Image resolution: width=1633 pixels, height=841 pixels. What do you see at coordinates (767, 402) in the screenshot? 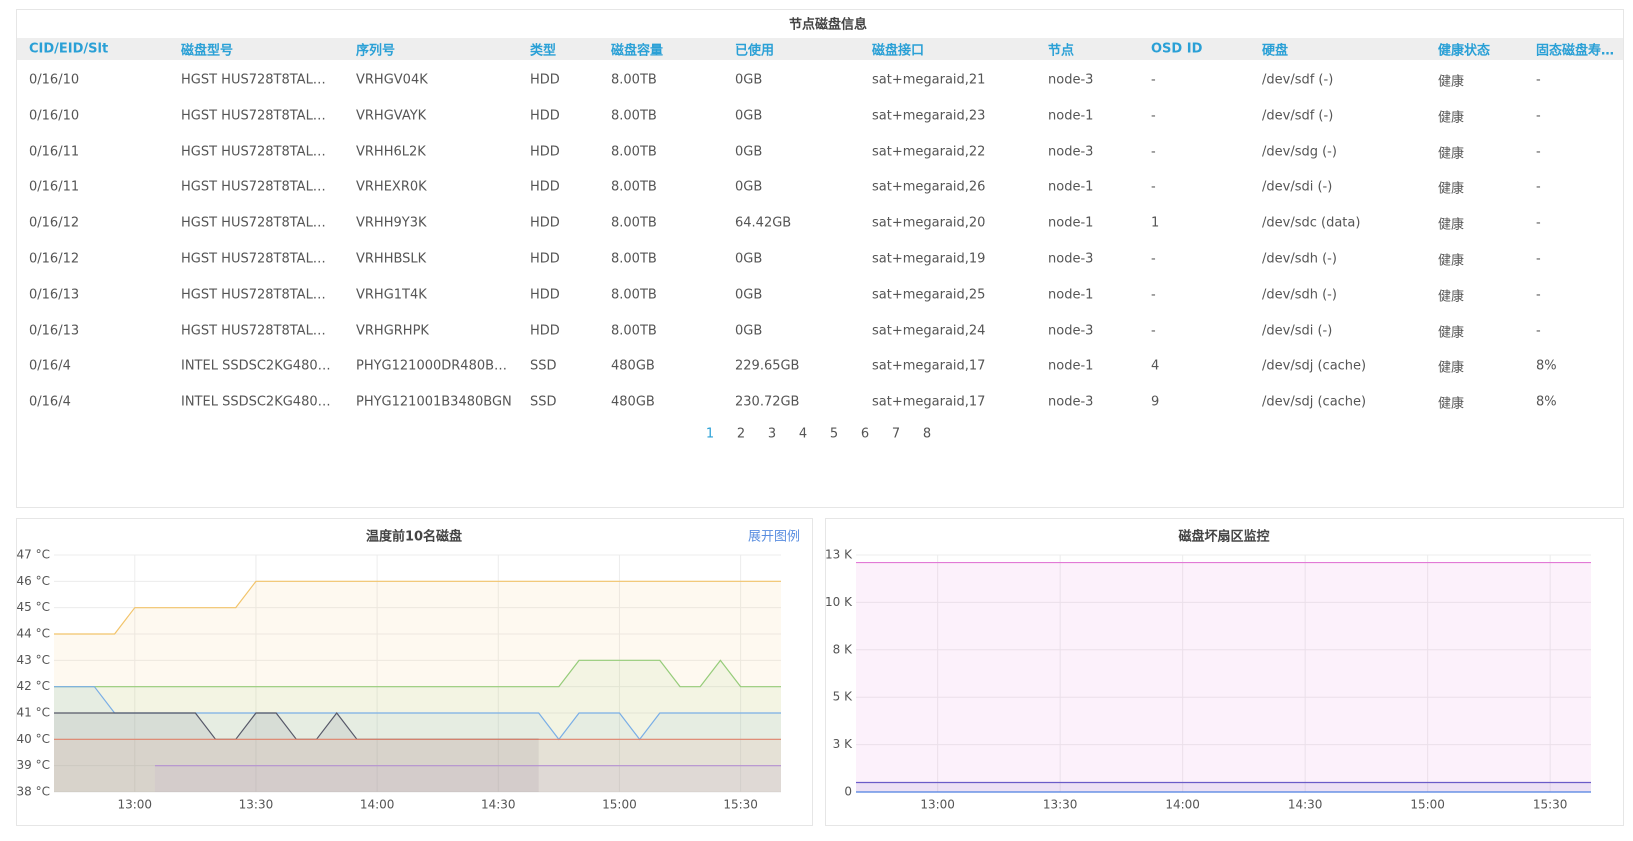
I see `table-cell: 230.72GB` at bounding box center [767, 402].